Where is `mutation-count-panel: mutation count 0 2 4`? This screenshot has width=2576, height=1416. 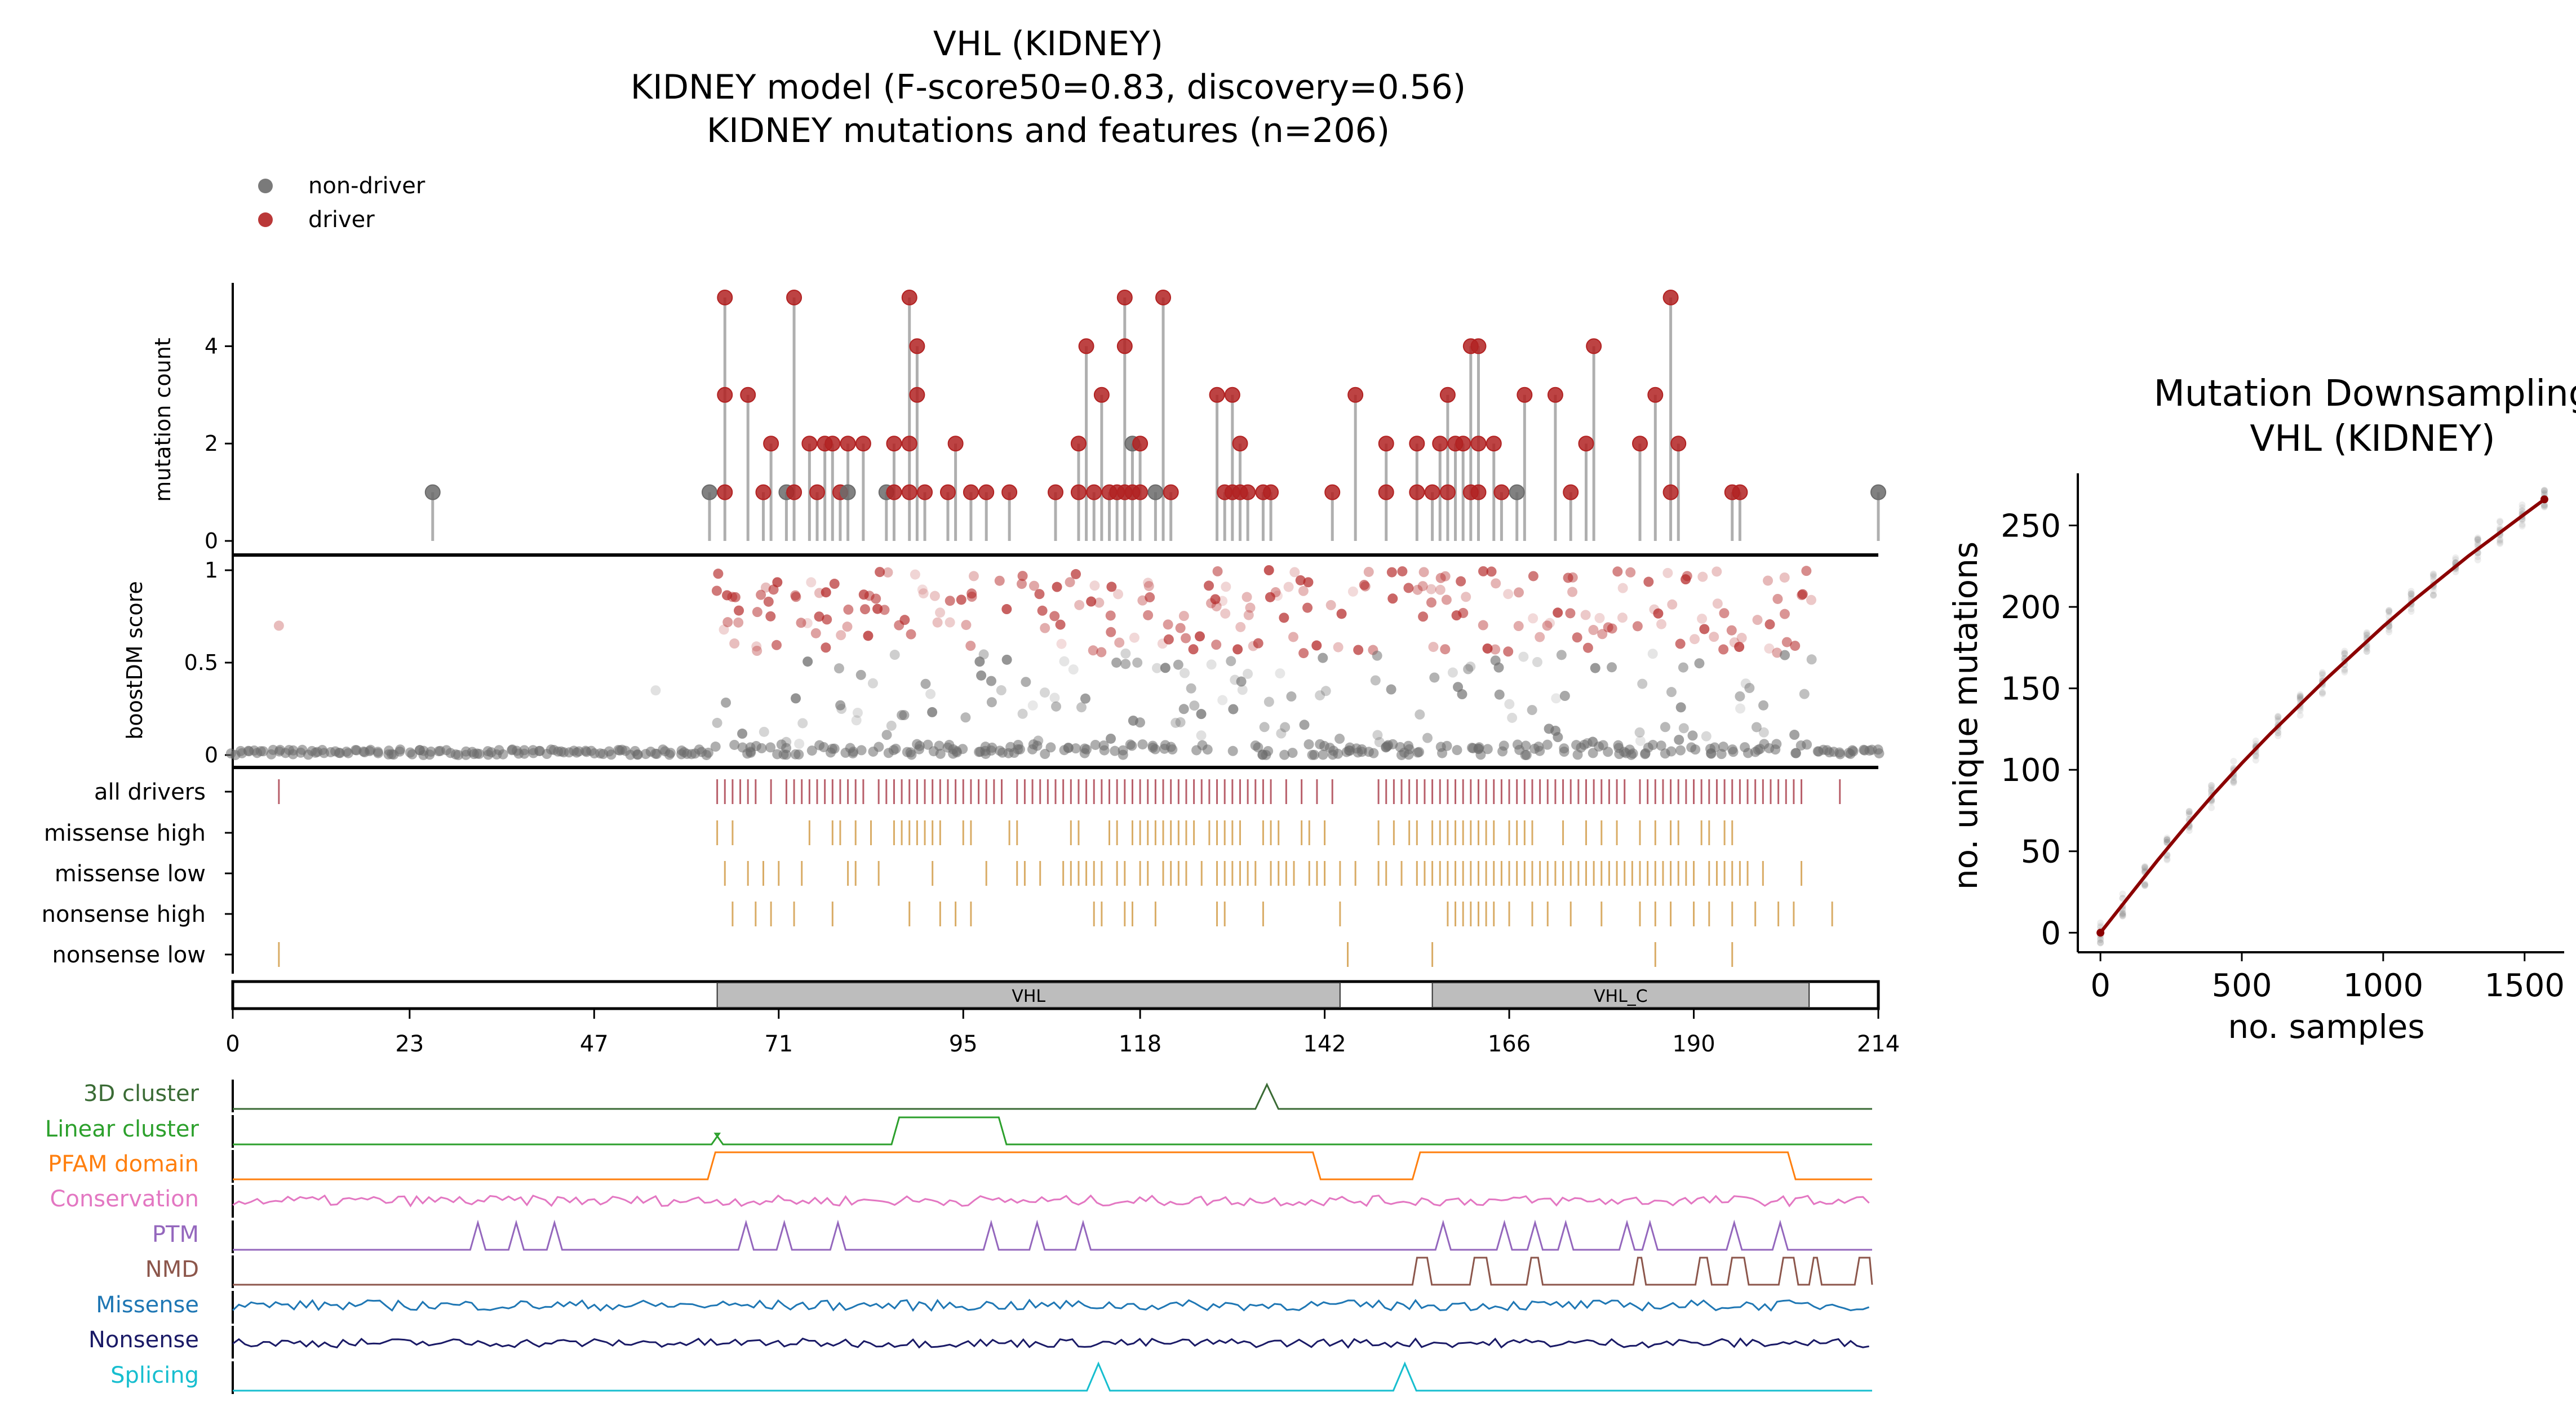 mutation-count-panel: mutation count 0 2 4 is located at coordinates (1018, 419).